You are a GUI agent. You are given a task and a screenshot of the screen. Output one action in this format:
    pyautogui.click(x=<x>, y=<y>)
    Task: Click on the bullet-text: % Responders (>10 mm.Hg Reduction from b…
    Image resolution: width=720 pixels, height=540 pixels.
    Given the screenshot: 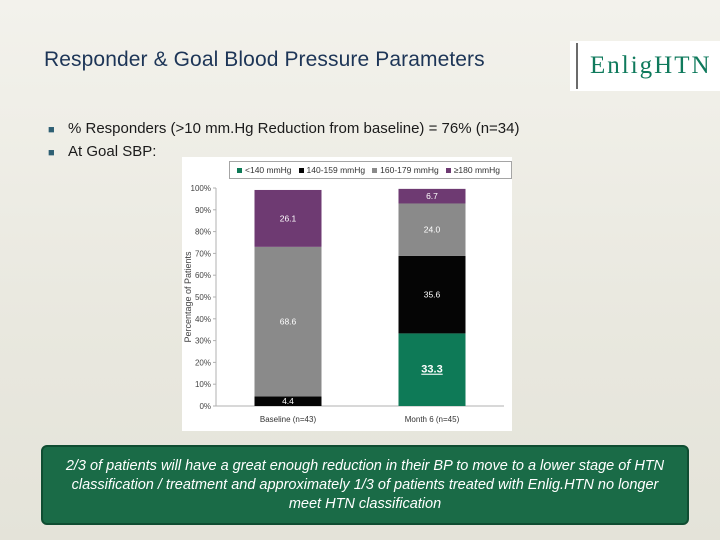 What is the action you would take?
    pyautogui.click(x=294, y=128)
    